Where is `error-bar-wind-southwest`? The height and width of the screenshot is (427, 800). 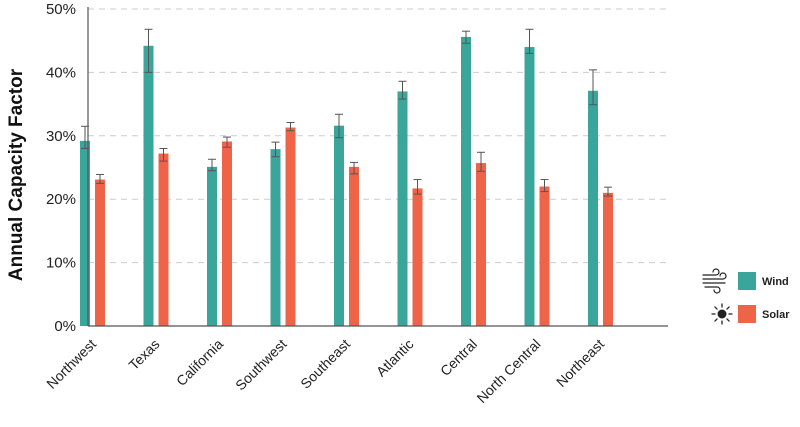 error-bar-wind-southwest is located at coordinates (275, 149).